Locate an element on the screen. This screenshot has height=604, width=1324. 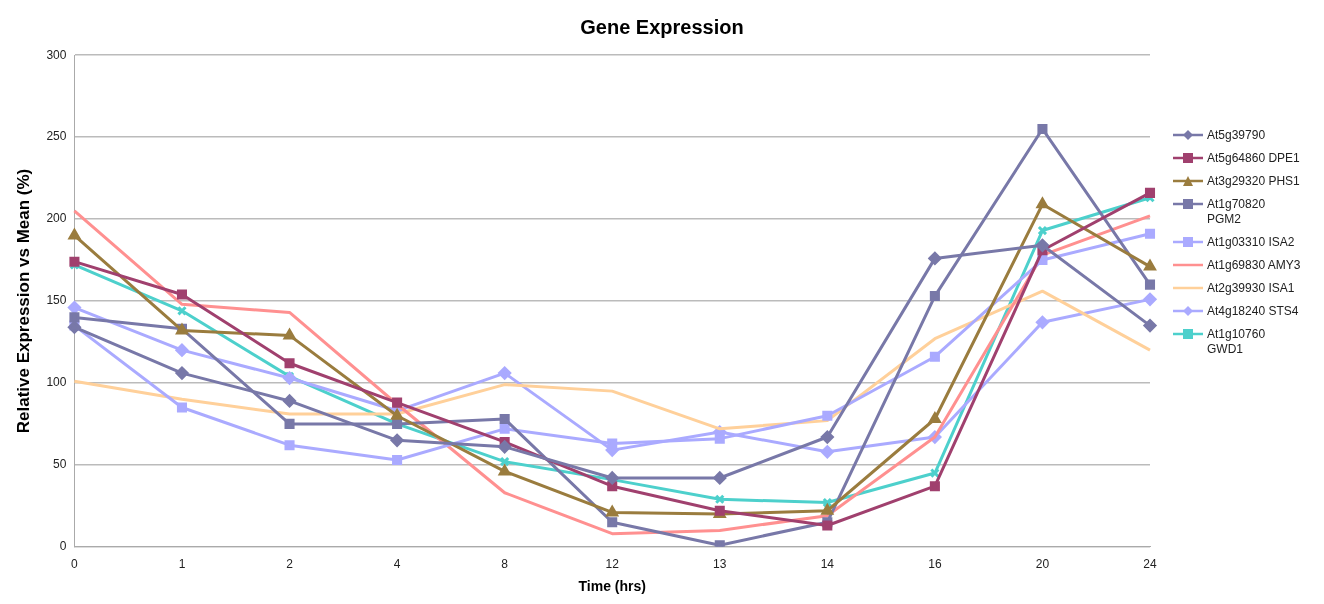
y-axis-title: Relative Expression vs Mean (%) is located at coordinates (23, 301).